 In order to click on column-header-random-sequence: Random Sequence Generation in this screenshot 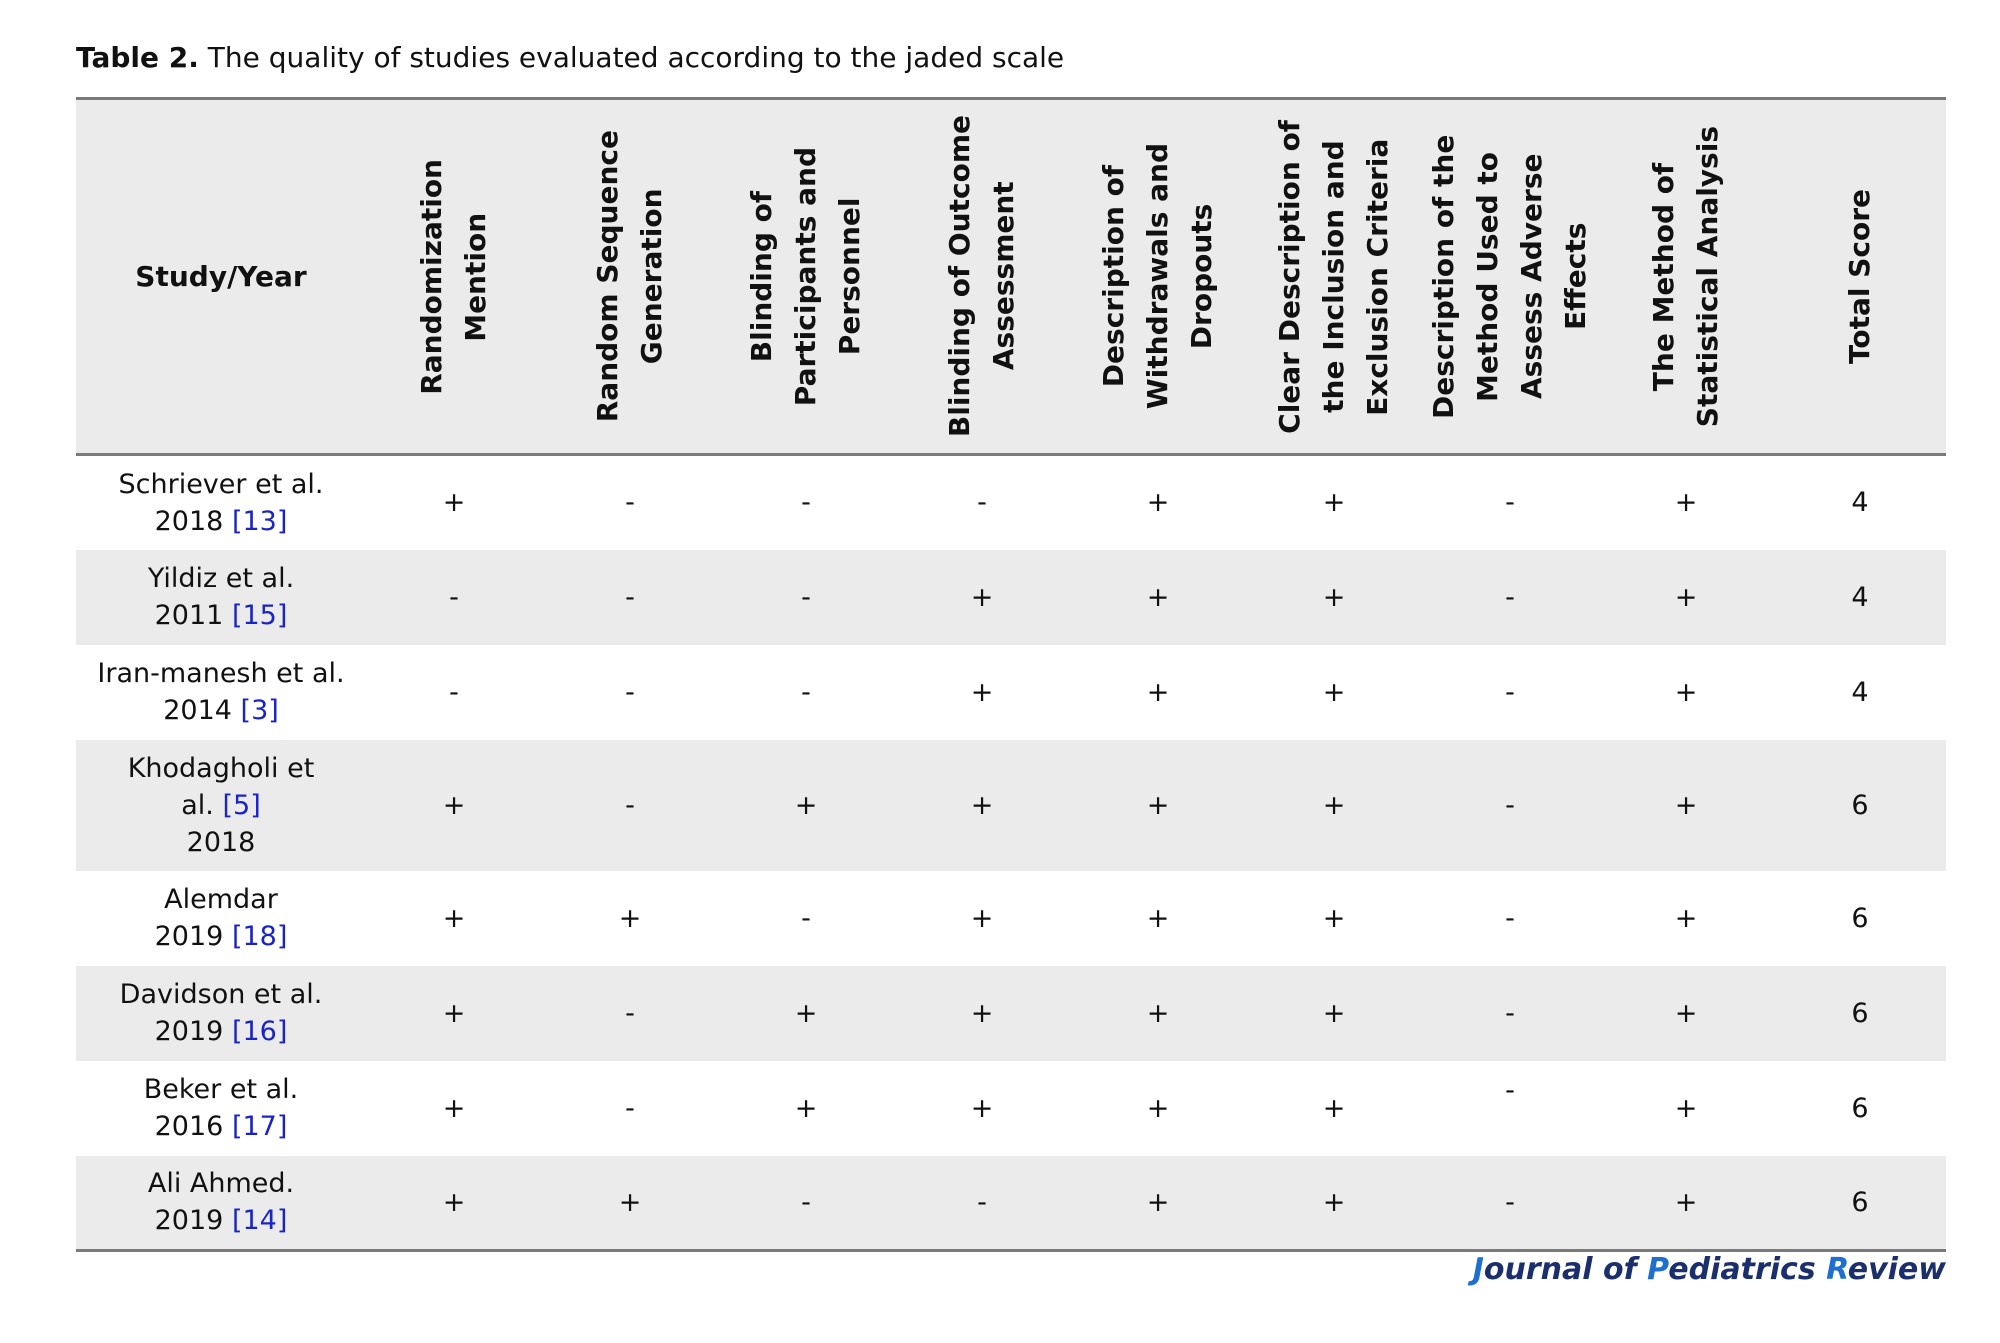, I will do `click(630, 277)`.